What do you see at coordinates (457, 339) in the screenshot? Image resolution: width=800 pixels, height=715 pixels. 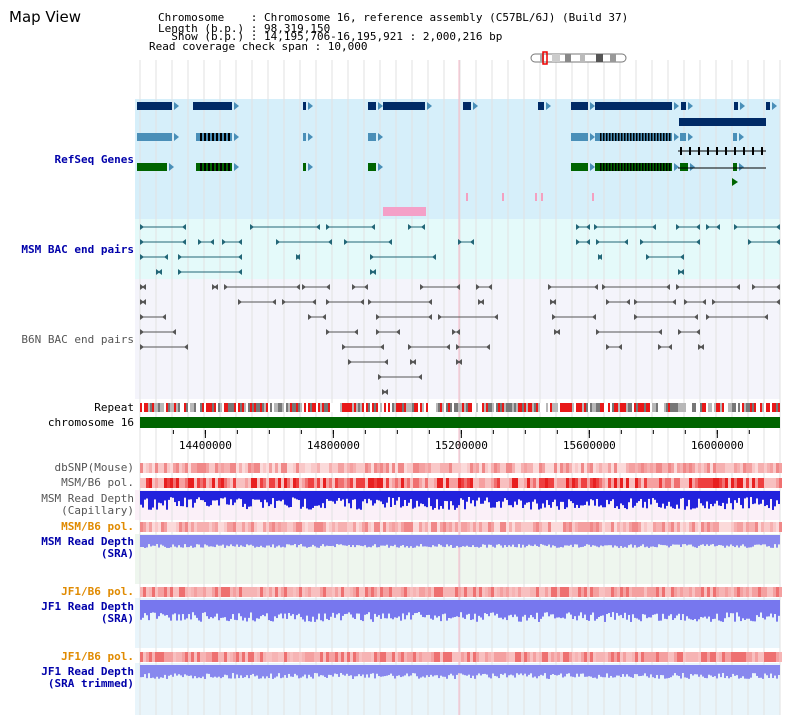 I see `b6n-bac-track-bg` at bounding box center [457, 339].